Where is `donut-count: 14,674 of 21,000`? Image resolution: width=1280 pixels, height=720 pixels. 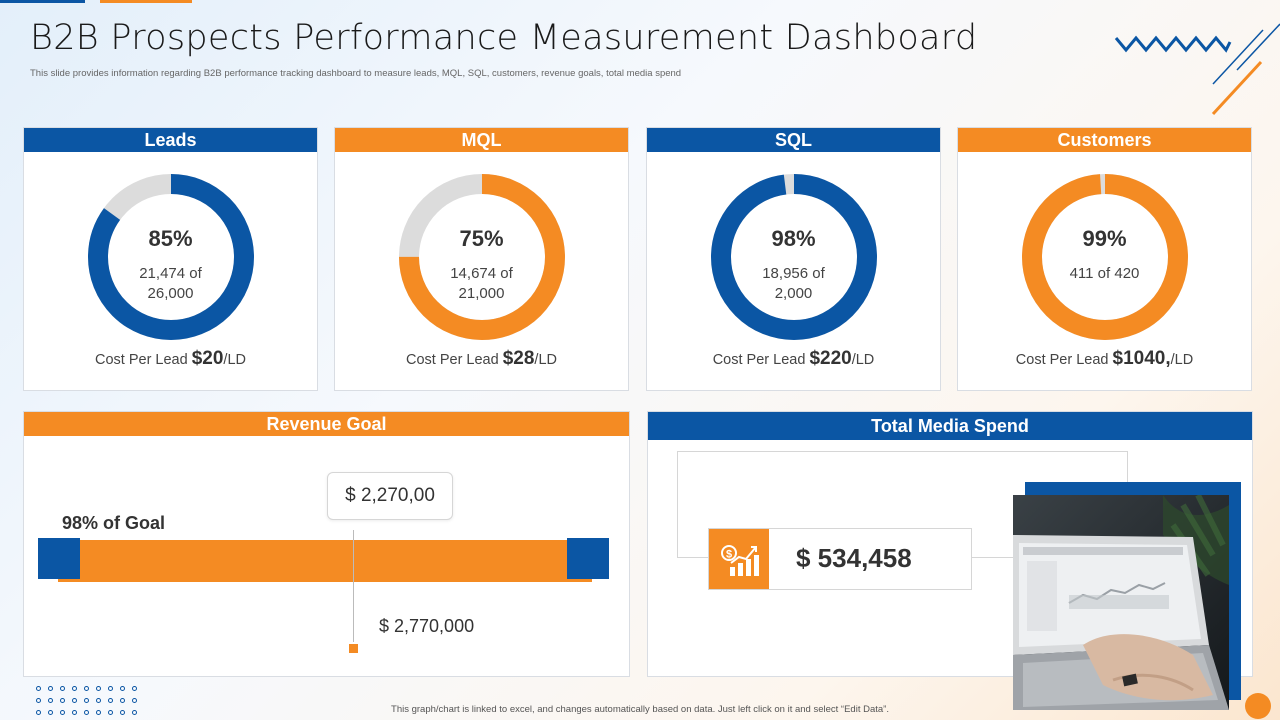 donut-count: 14,674 of 21,000 is located at coordinates (482, 284).